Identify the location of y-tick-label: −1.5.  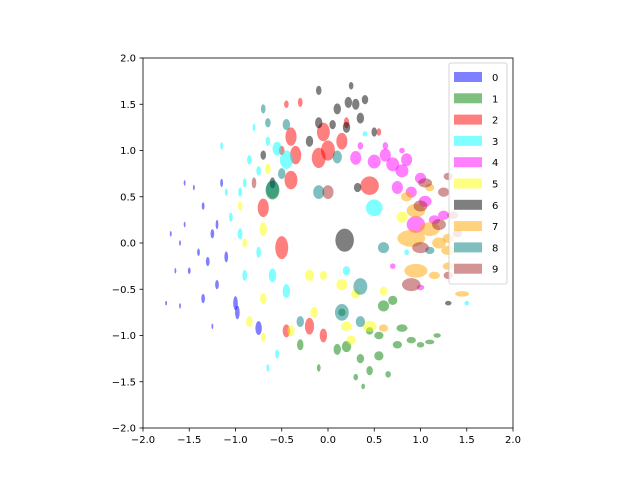
(124, 382).